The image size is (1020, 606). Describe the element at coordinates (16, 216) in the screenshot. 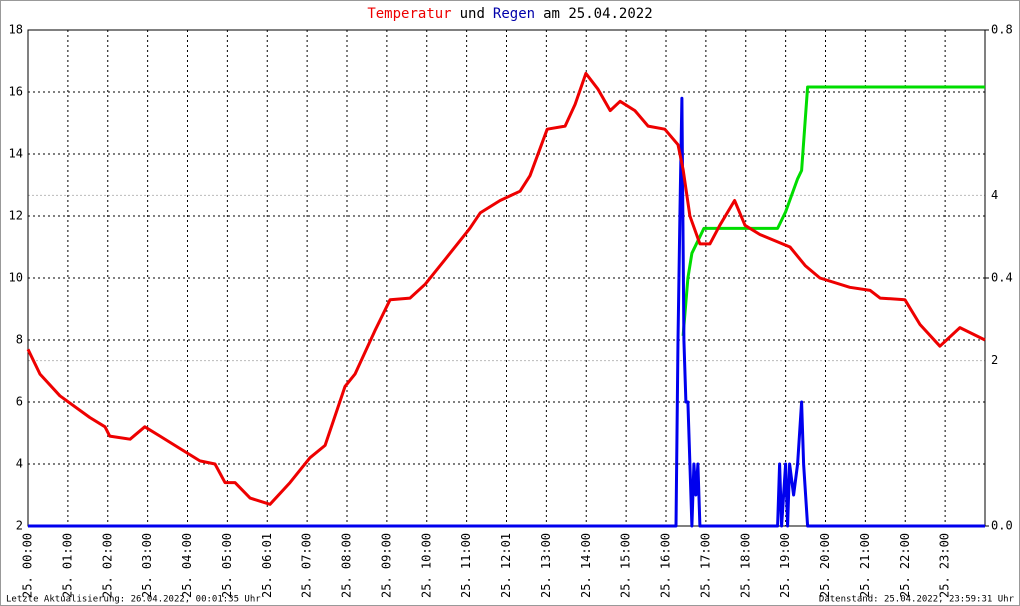

I see `y-tick-label: 12` at that location.